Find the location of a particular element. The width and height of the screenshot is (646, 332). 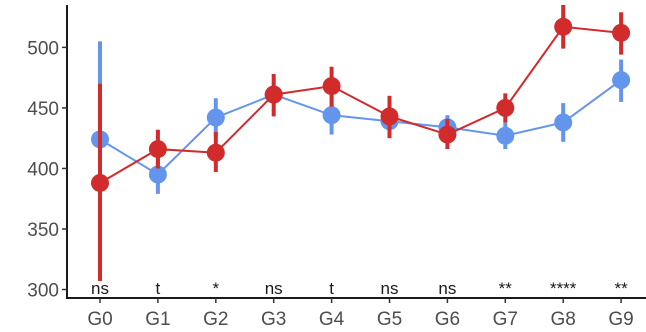

x-tick-label: G1 is located at coordinates (157, 319).